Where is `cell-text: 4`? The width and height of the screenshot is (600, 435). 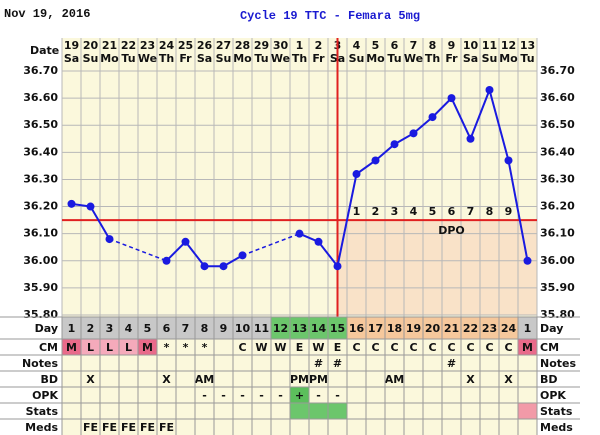 cell-text: 4 is located at coordinates (129, 328).